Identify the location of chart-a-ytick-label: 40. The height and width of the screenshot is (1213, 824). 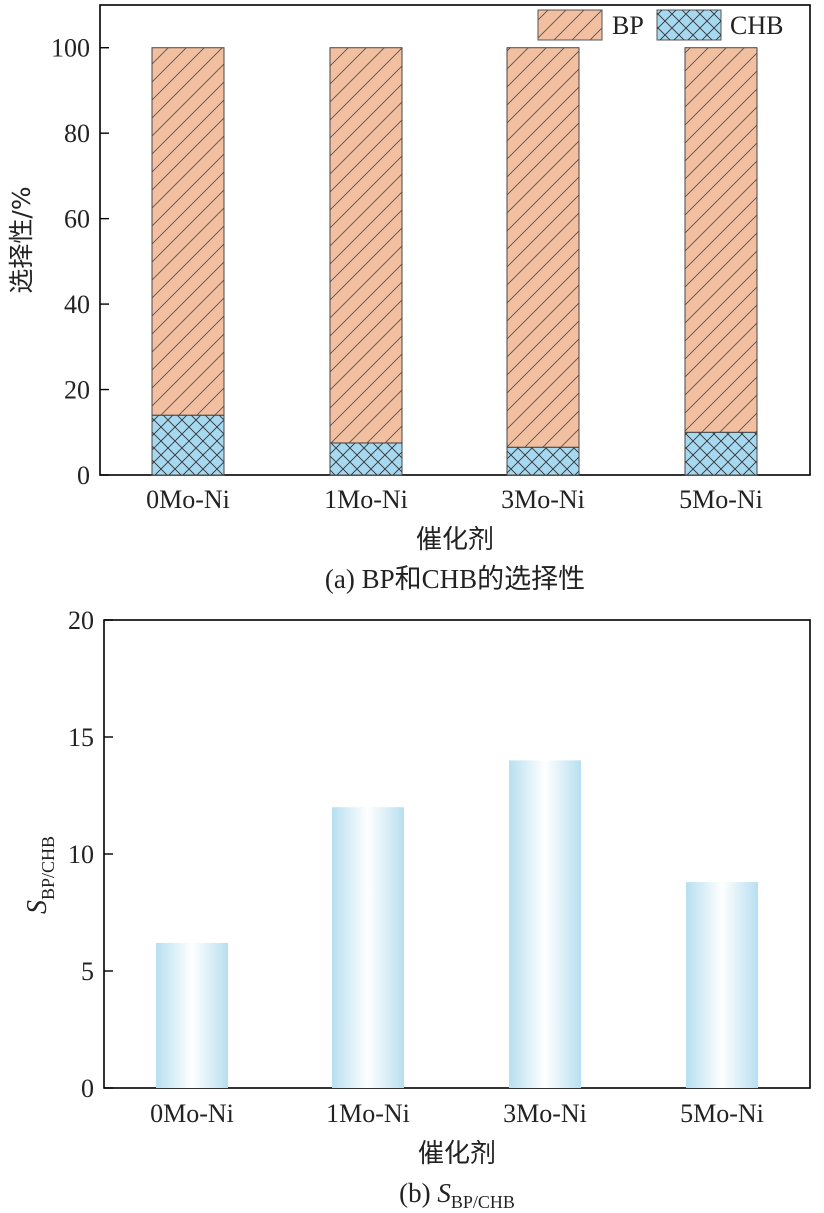
(77, 304).